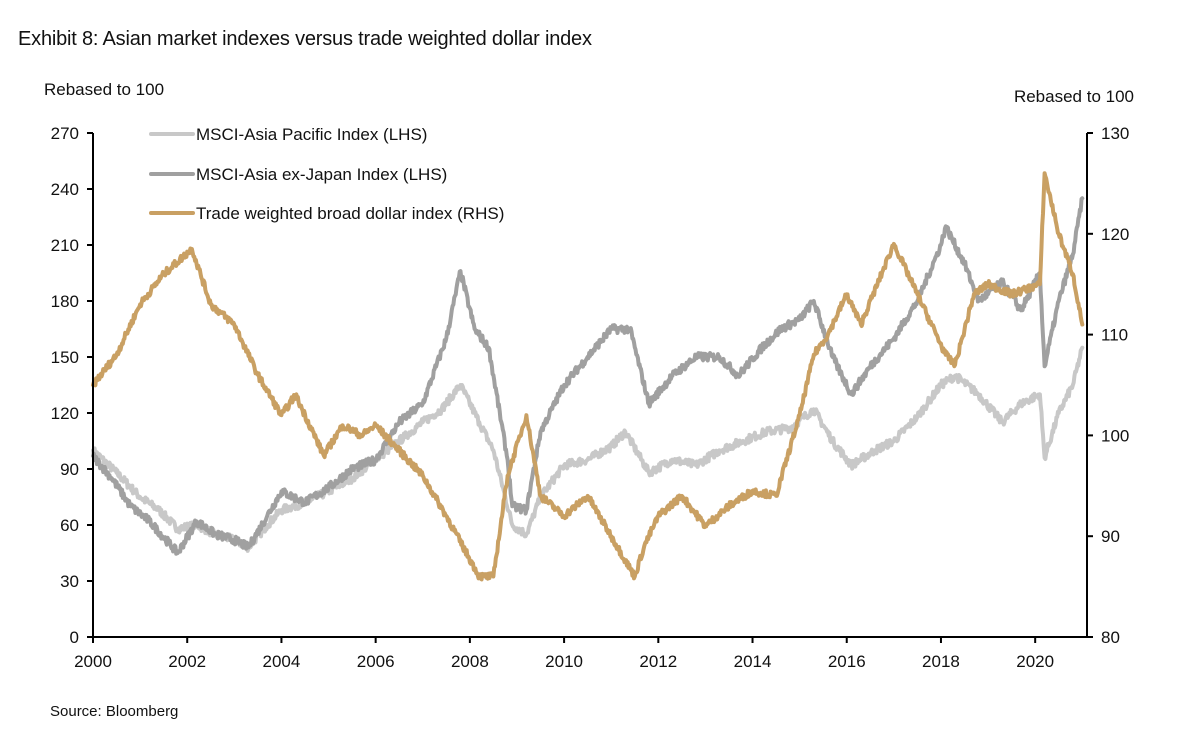 This screenshot has height=750, width=1180. Describe the element at coordinates (187, 661) in the screenshot. I see `x-tick-label: 2002` at that location.